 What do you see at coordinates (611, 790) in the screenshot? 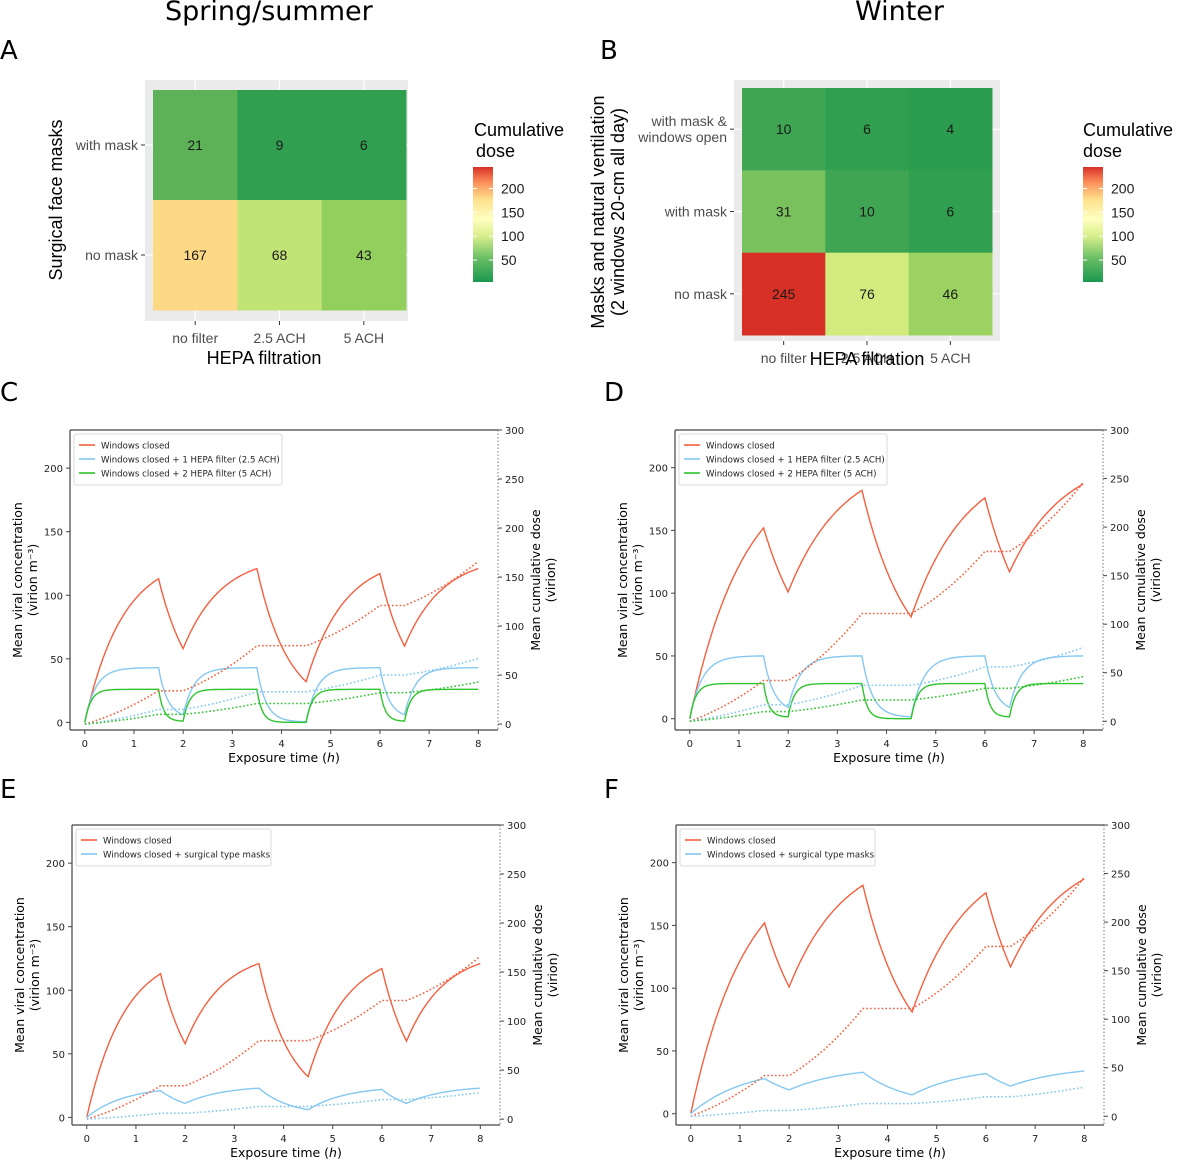
I see `panel-label-f: F` at bounding box center [611, 790].